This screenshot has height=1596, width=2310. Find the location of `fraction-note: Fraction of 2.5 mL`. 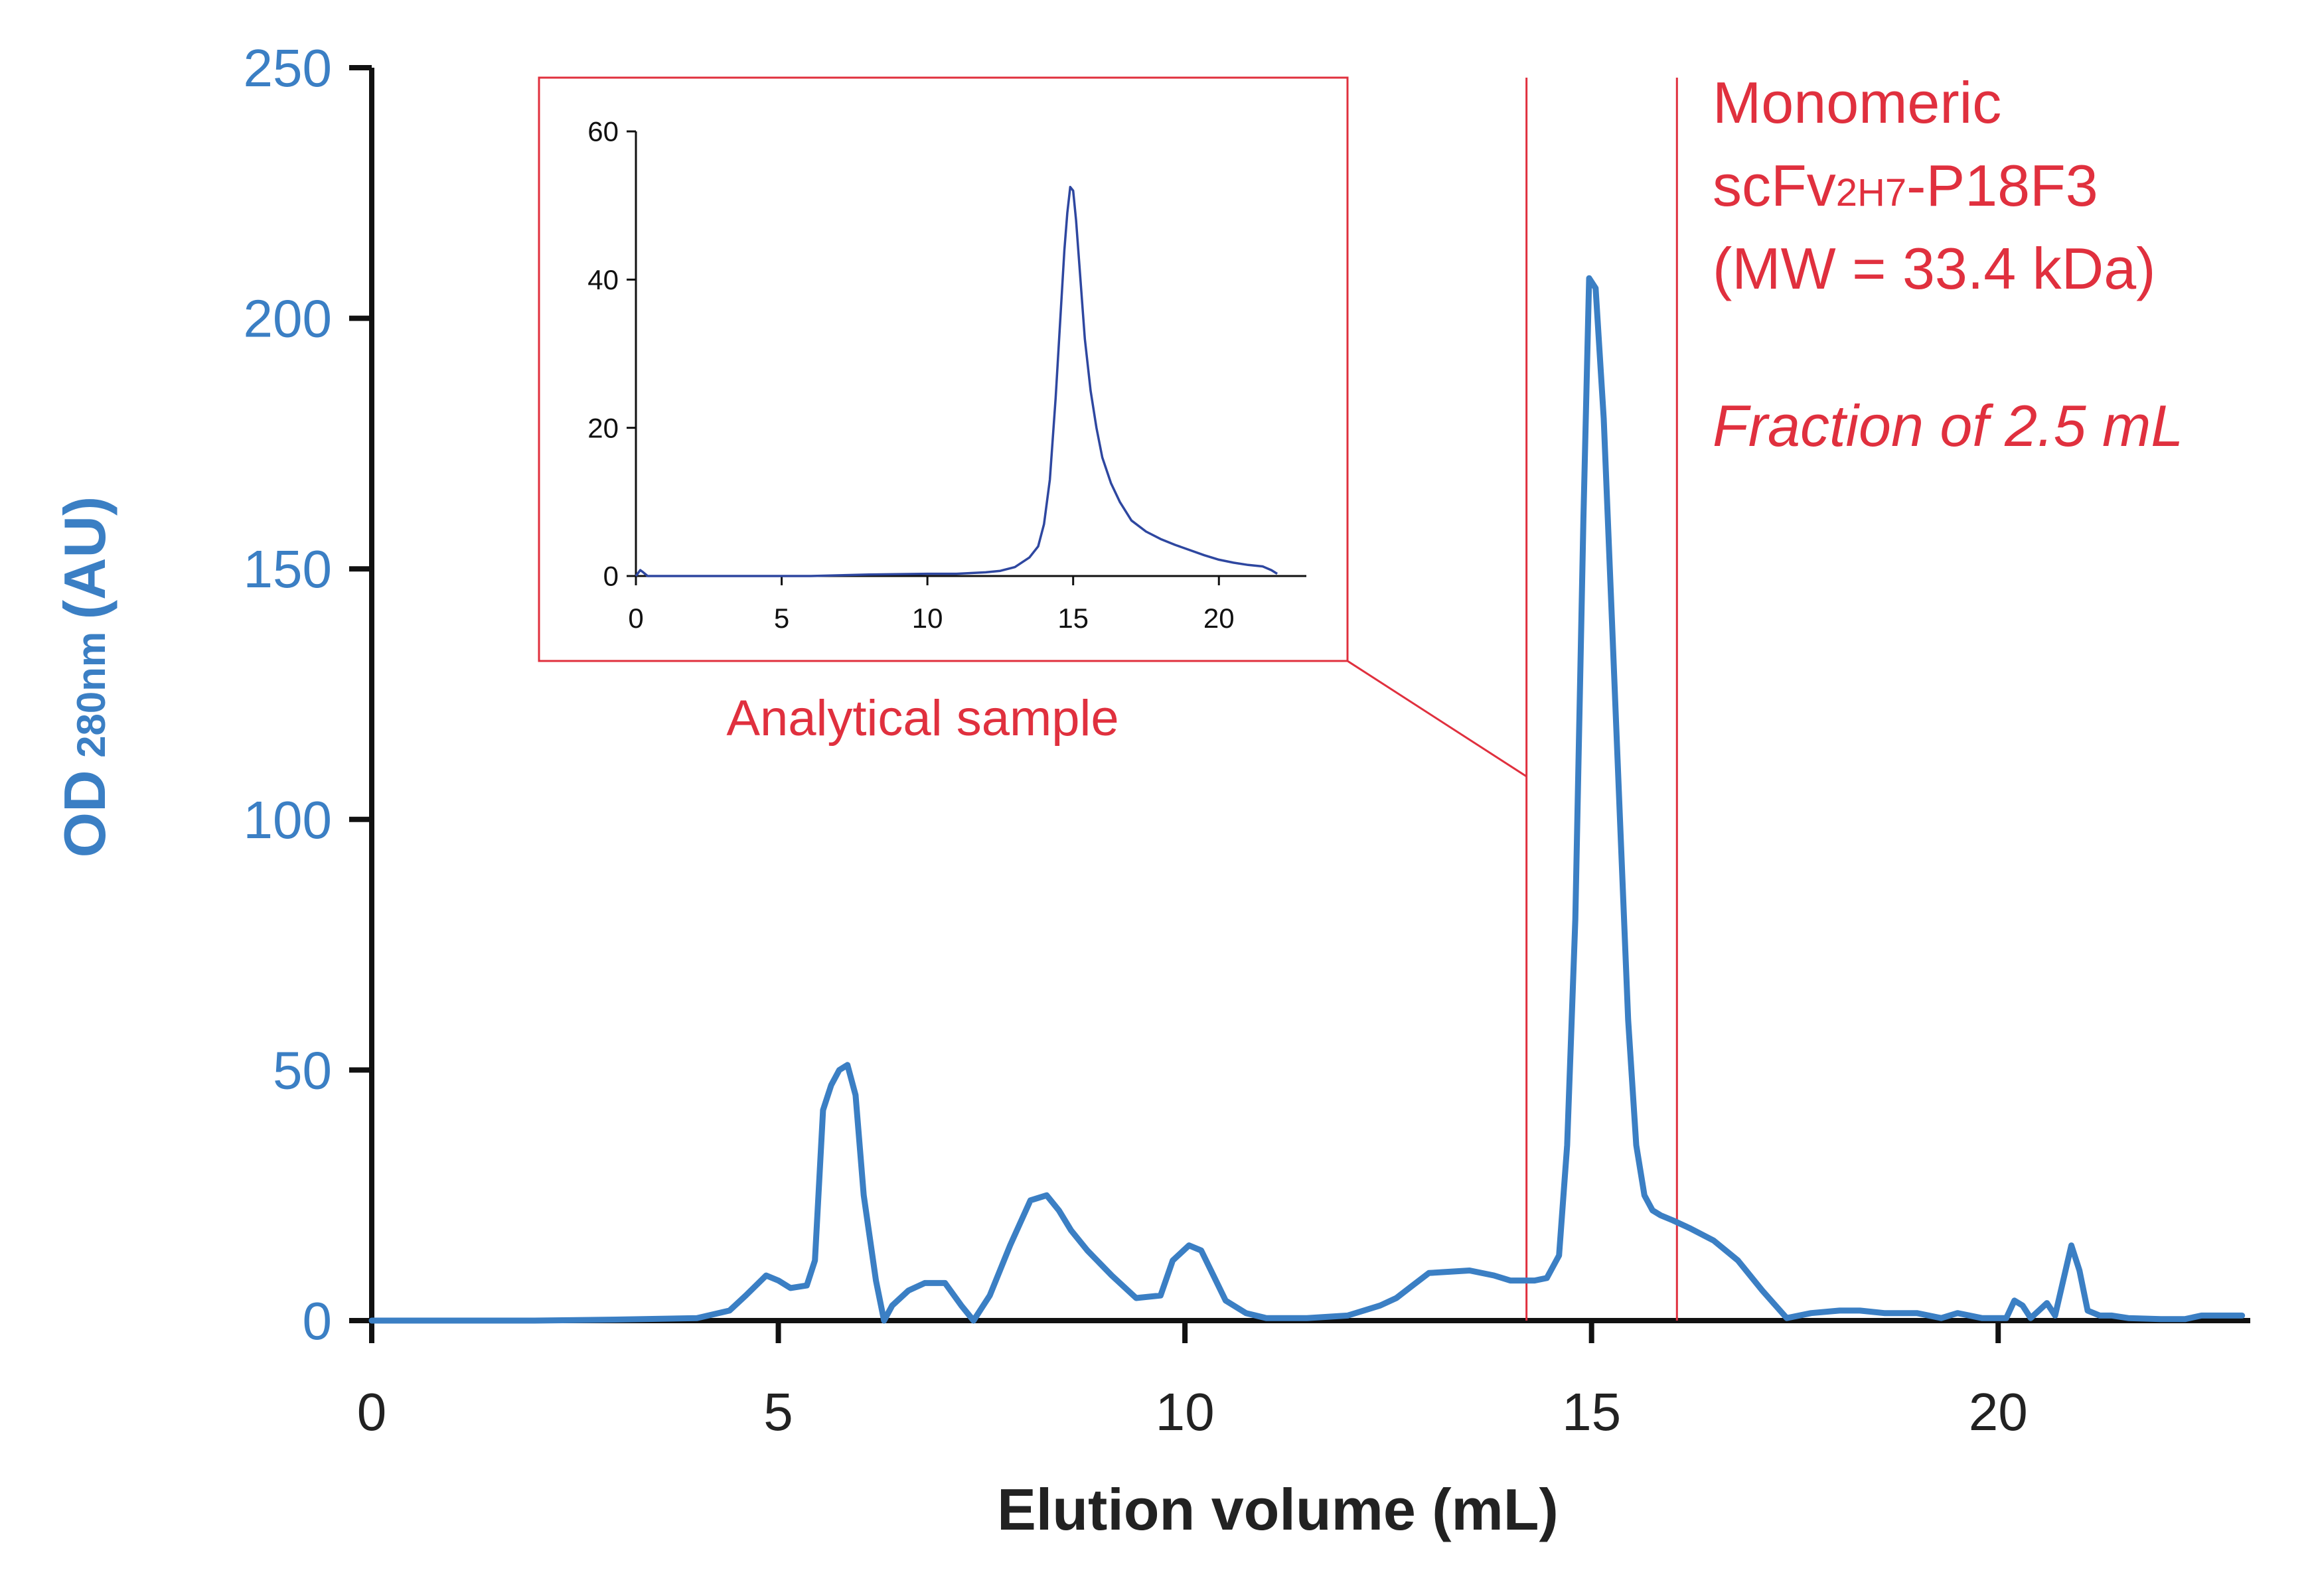

fraction-note: Fraction of 2.5 mL is located at coordinates (1948, 426).